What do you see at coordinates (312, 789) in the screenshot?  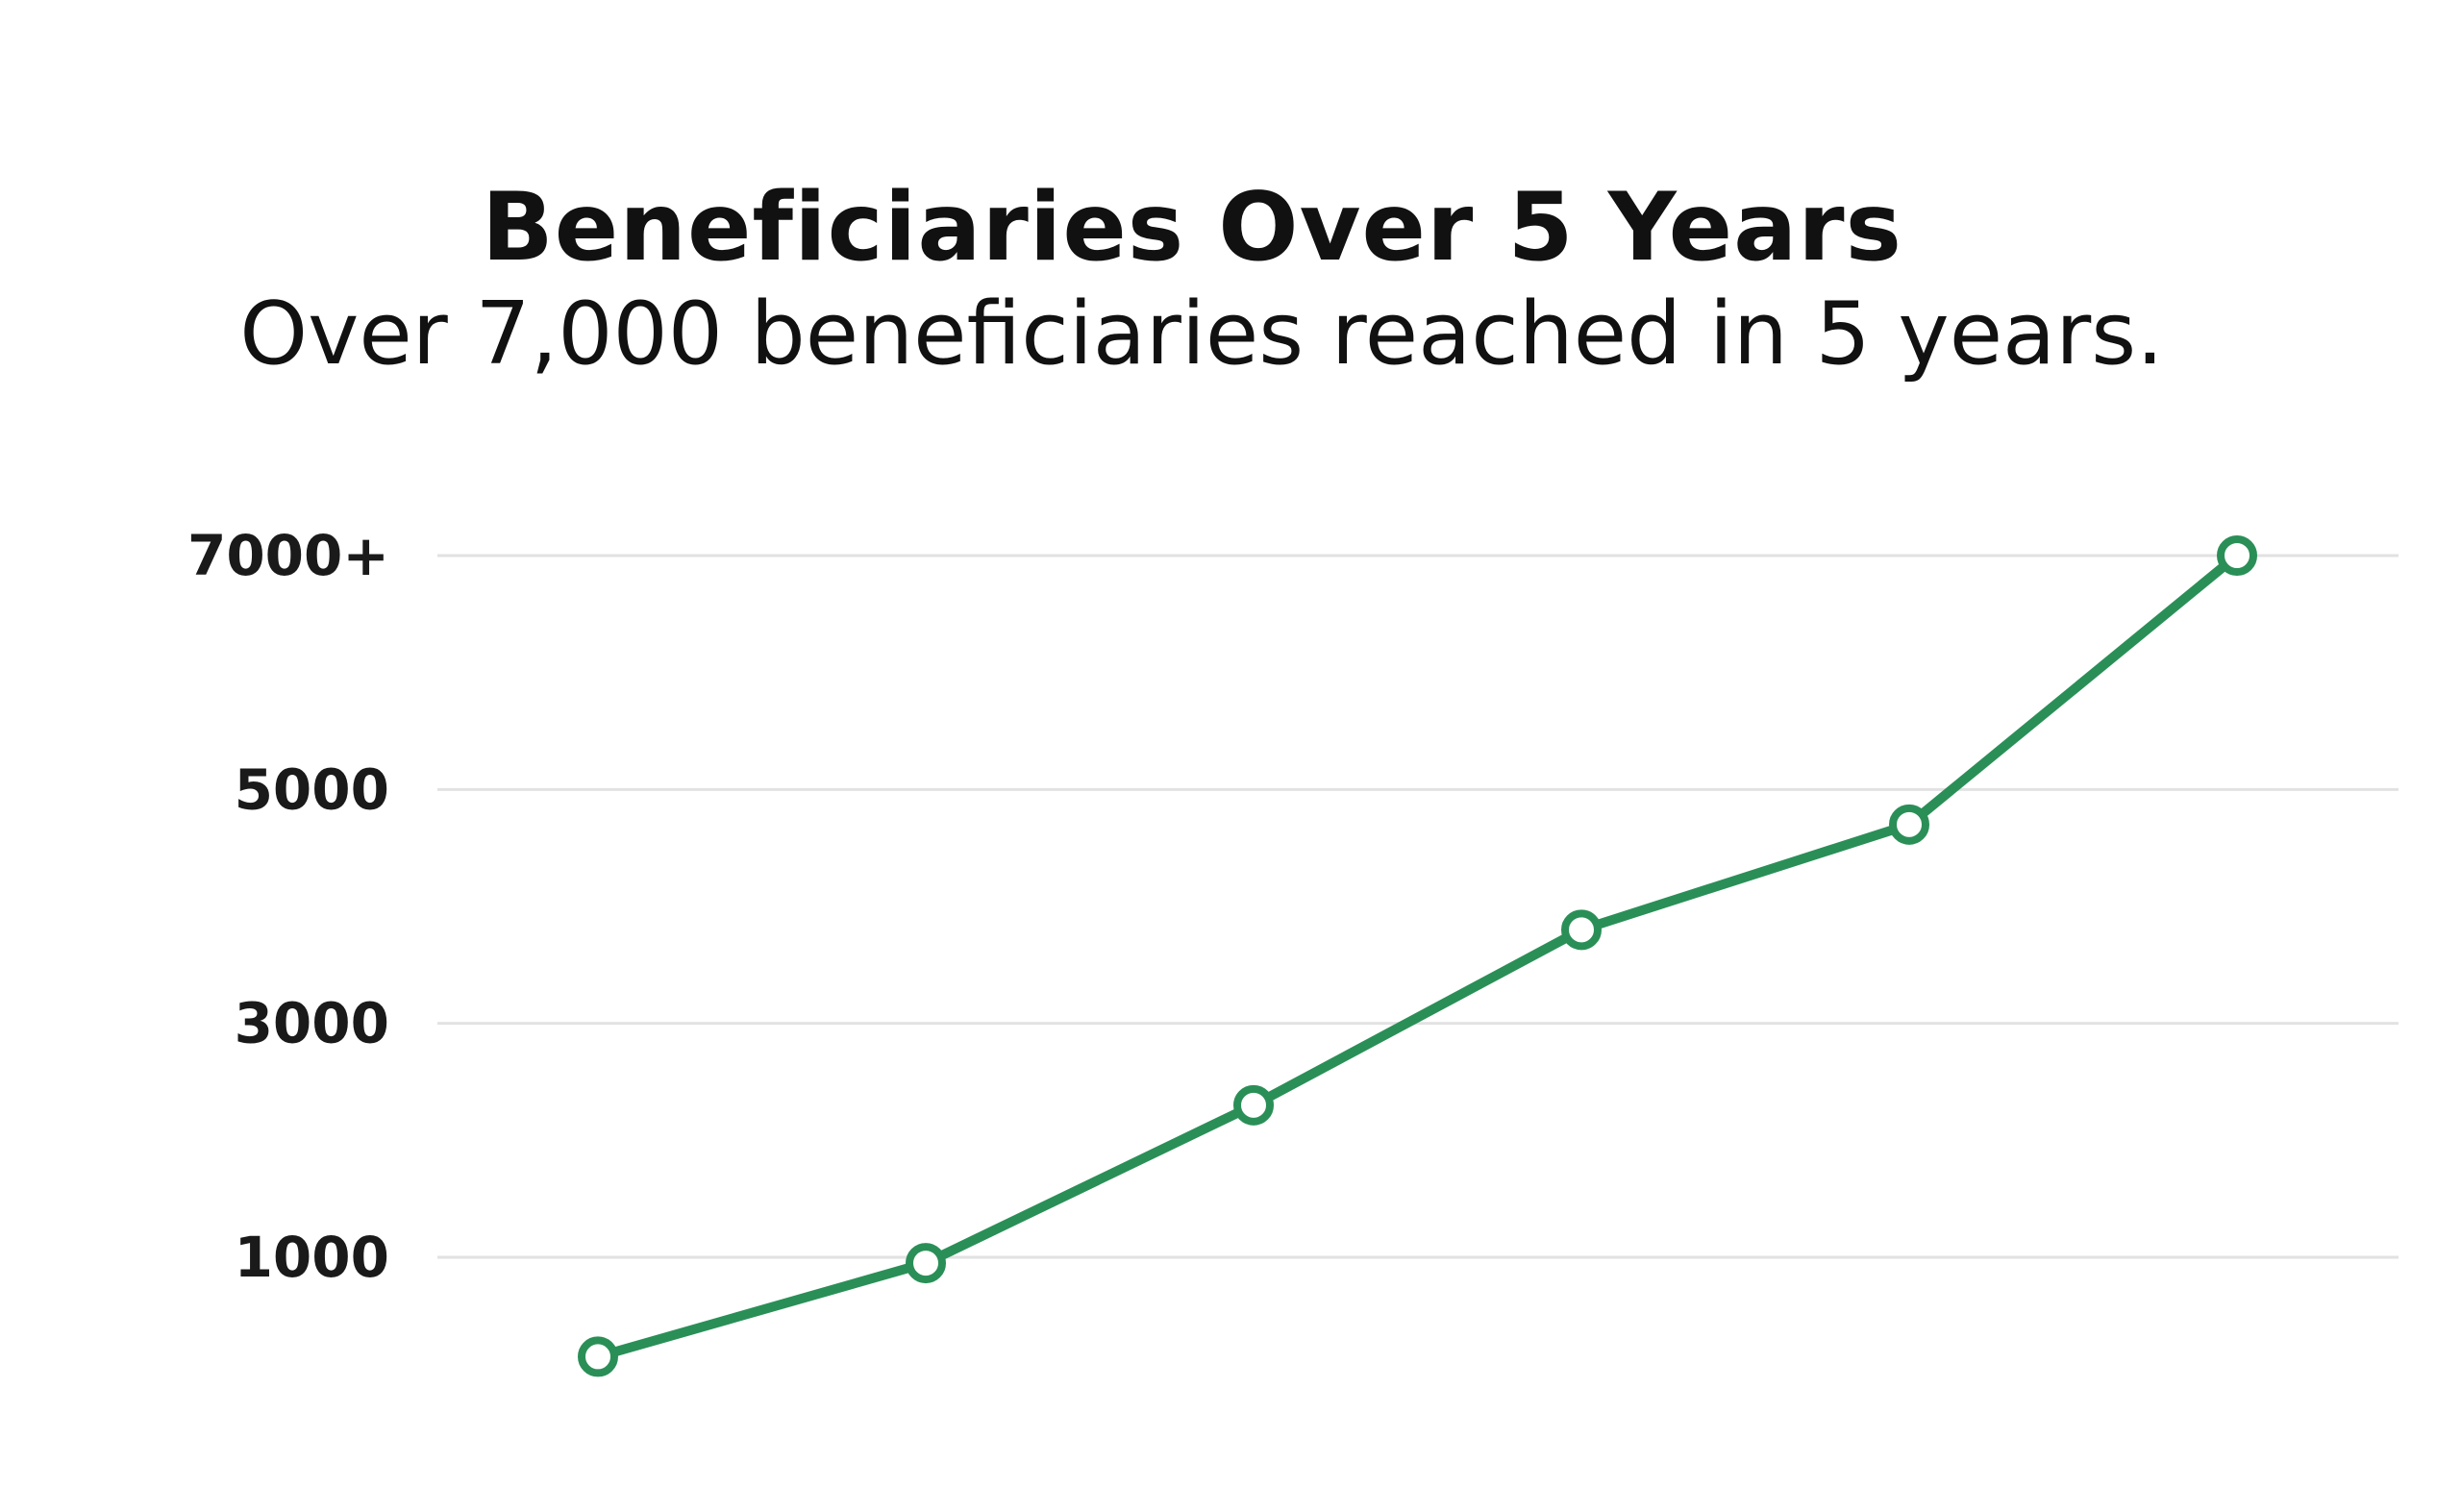 I see `y-tick-label: 5000` at bounding box center [312, 789].